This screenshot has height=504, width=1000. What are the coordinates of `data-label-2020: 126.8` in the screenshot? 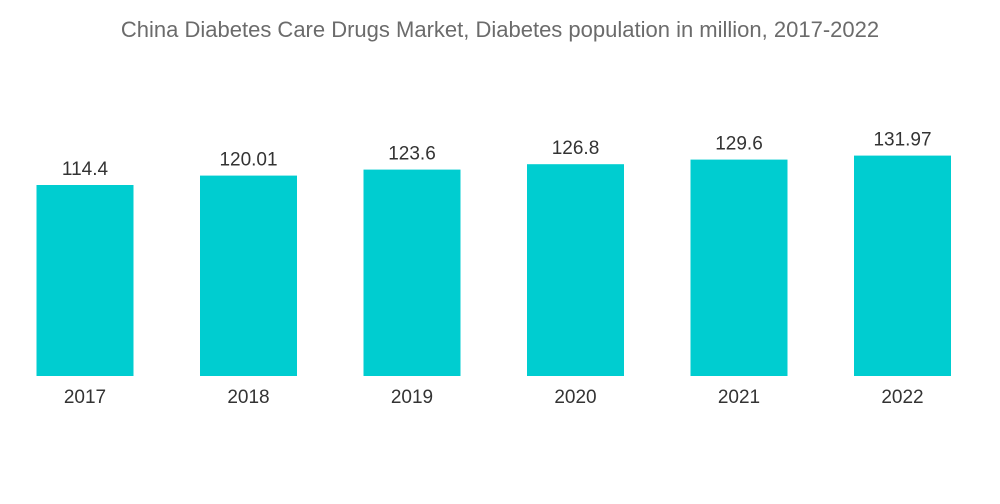 It's located at (576, 148).